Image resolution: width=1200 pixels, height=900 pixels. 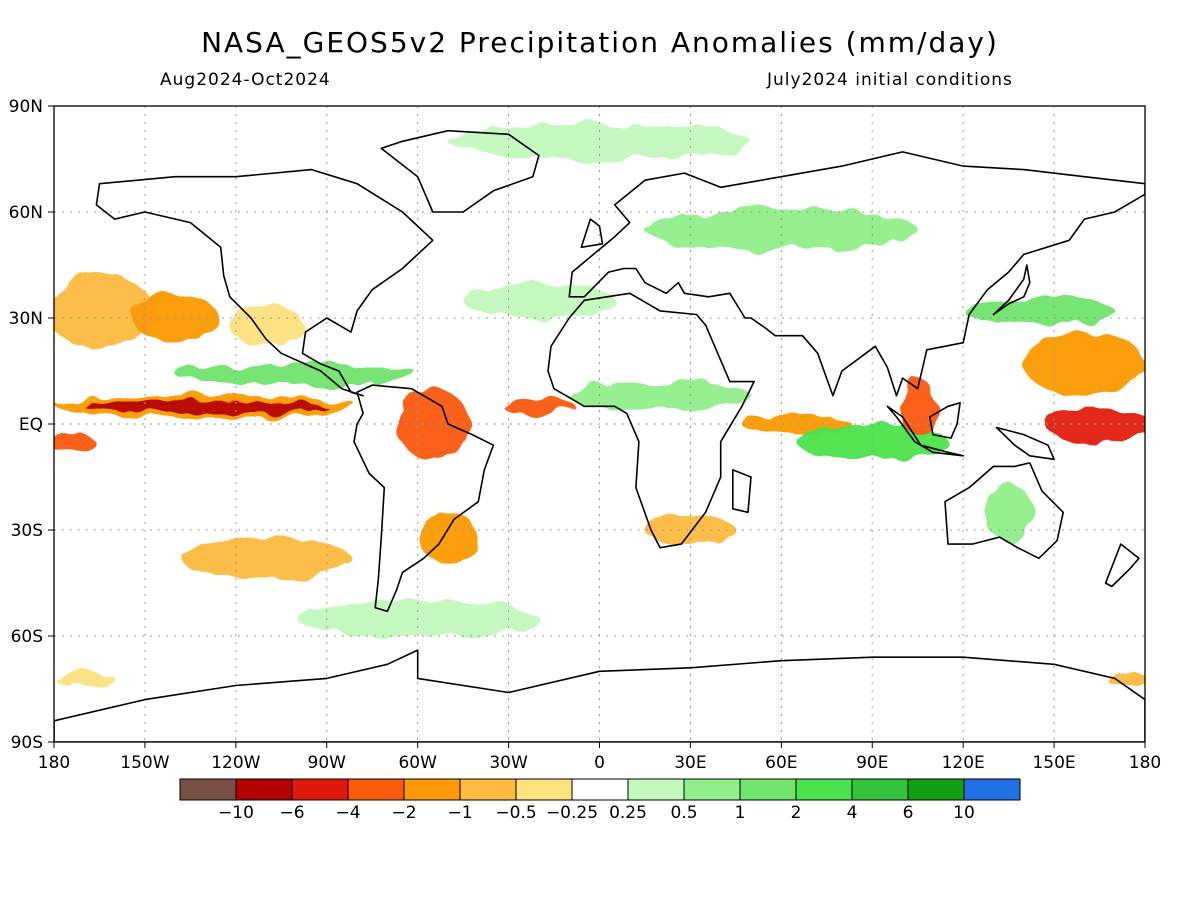 I want to click on lon-tick-label: 0, so click(x=599, y=763).